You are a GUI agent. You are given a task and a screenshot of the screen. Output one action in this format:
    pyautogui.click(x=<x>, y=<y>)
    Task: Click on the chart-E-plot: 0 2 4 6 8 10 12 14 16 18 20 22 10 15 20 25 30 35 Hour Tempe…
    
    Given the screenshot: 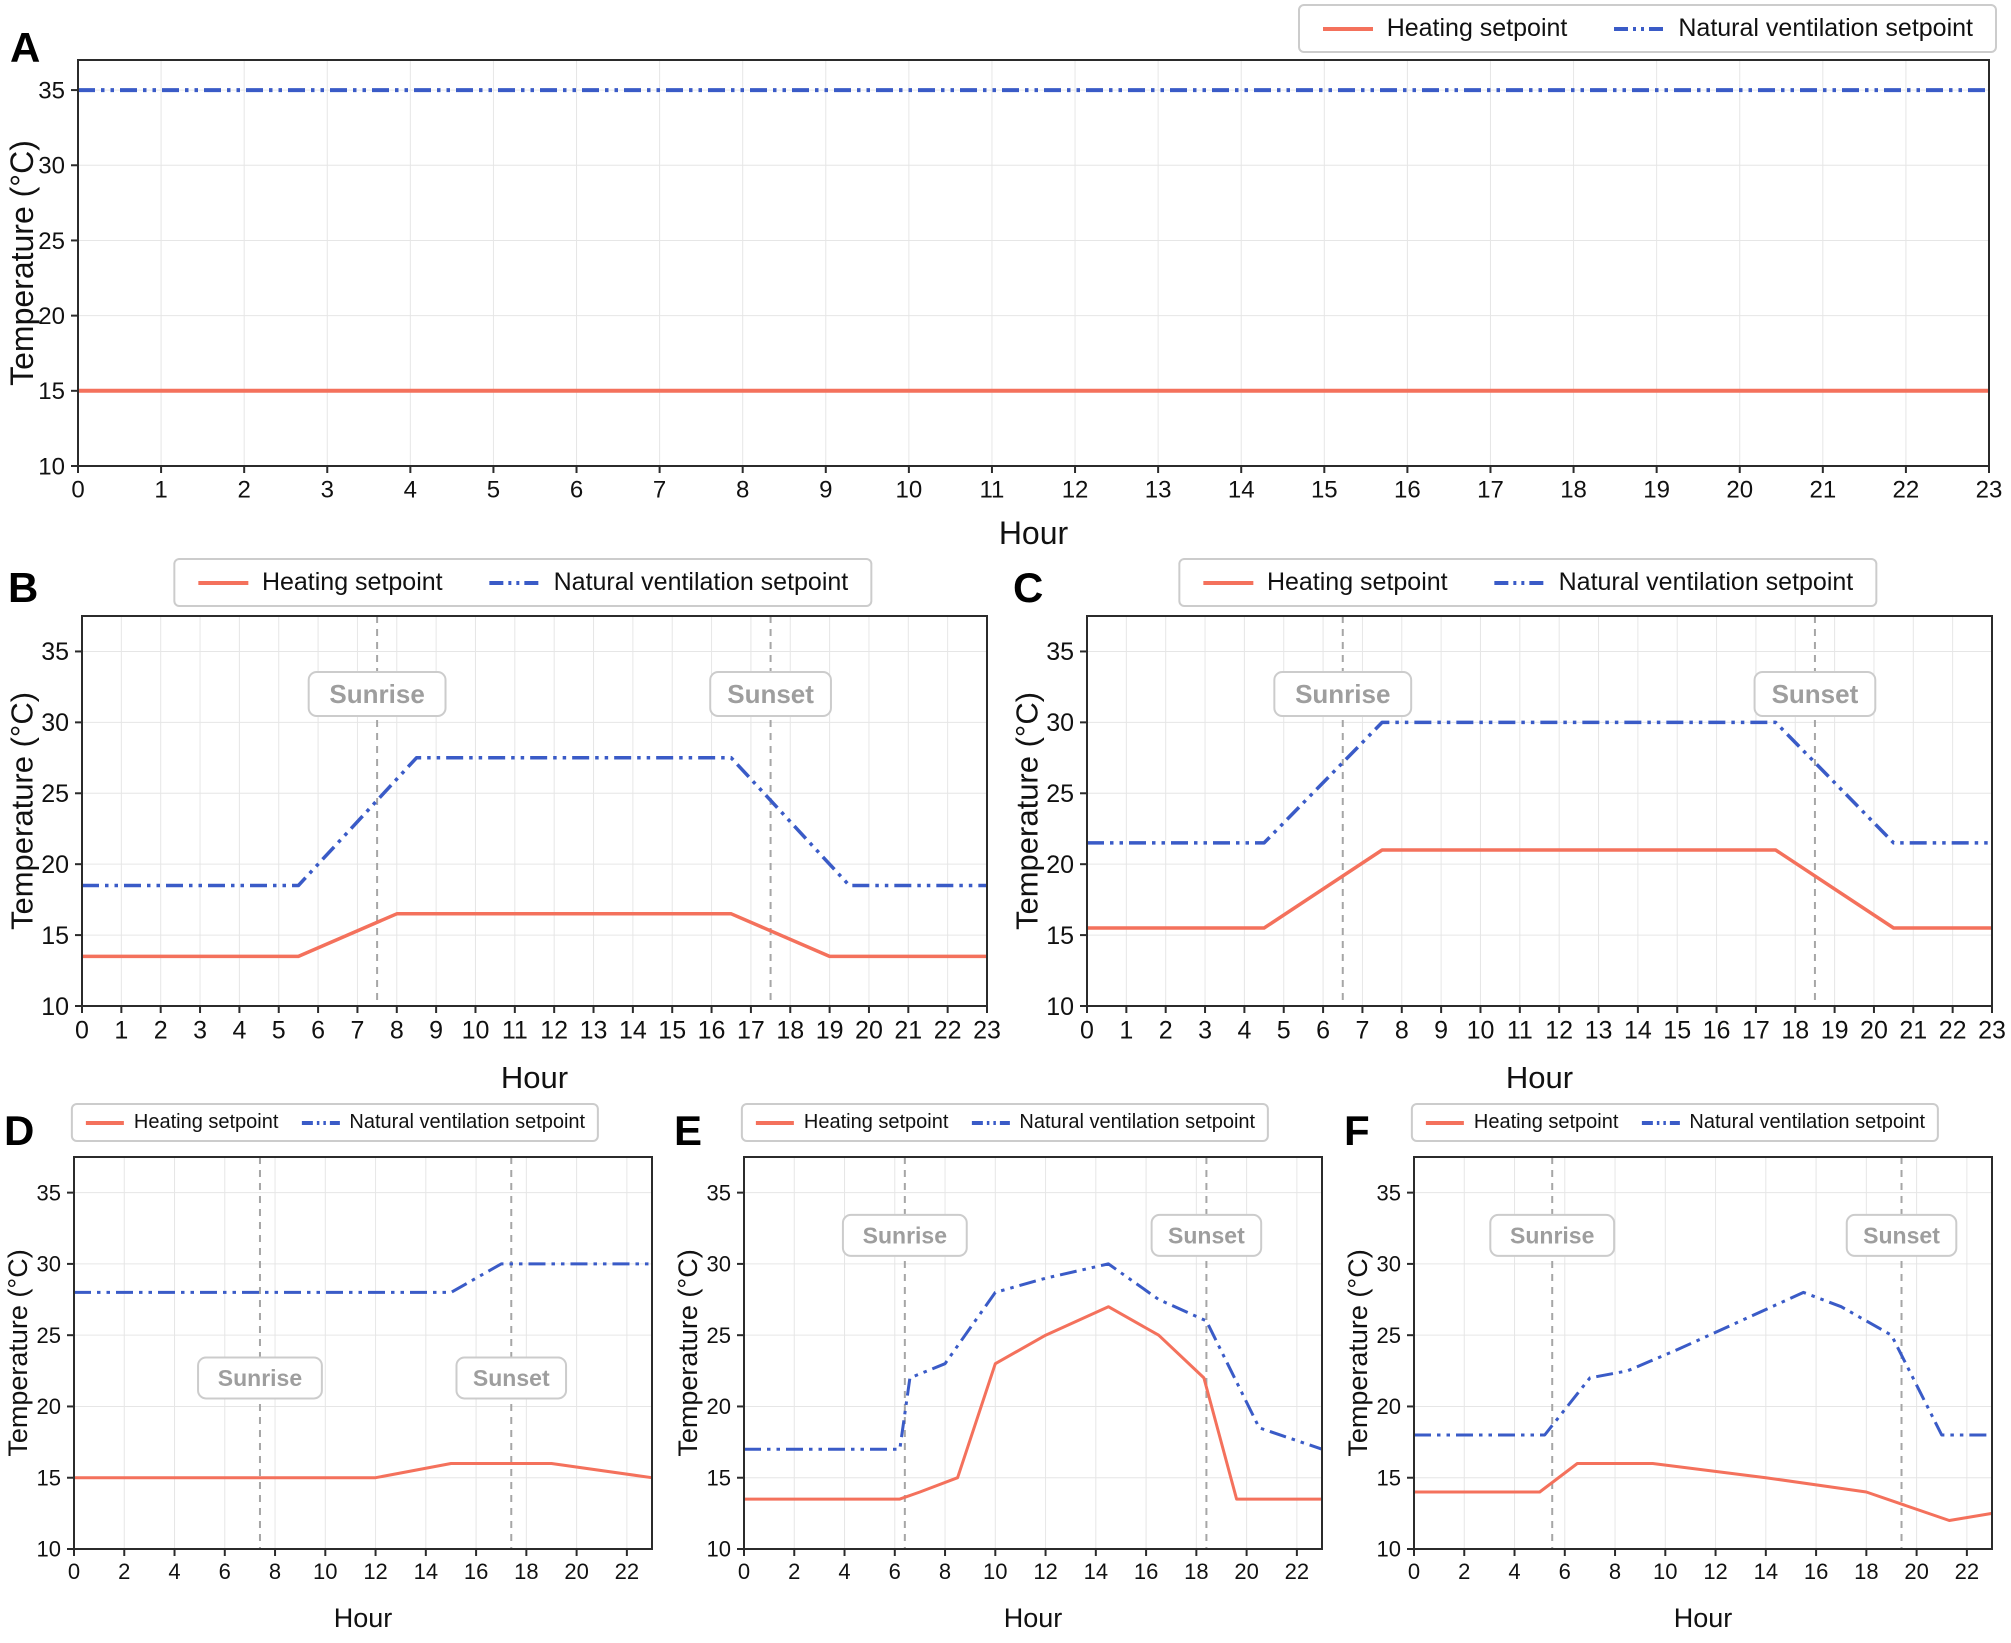 What is the action you would take?
    pyautogui.click(x=1004, y=1393)
    